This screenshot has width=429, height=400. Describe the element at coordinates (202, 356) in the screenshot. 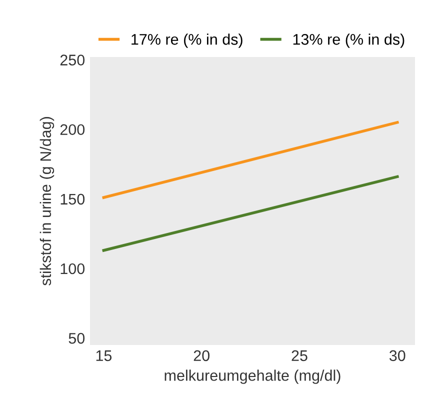

I see `x-tick-label: 20` at that location.